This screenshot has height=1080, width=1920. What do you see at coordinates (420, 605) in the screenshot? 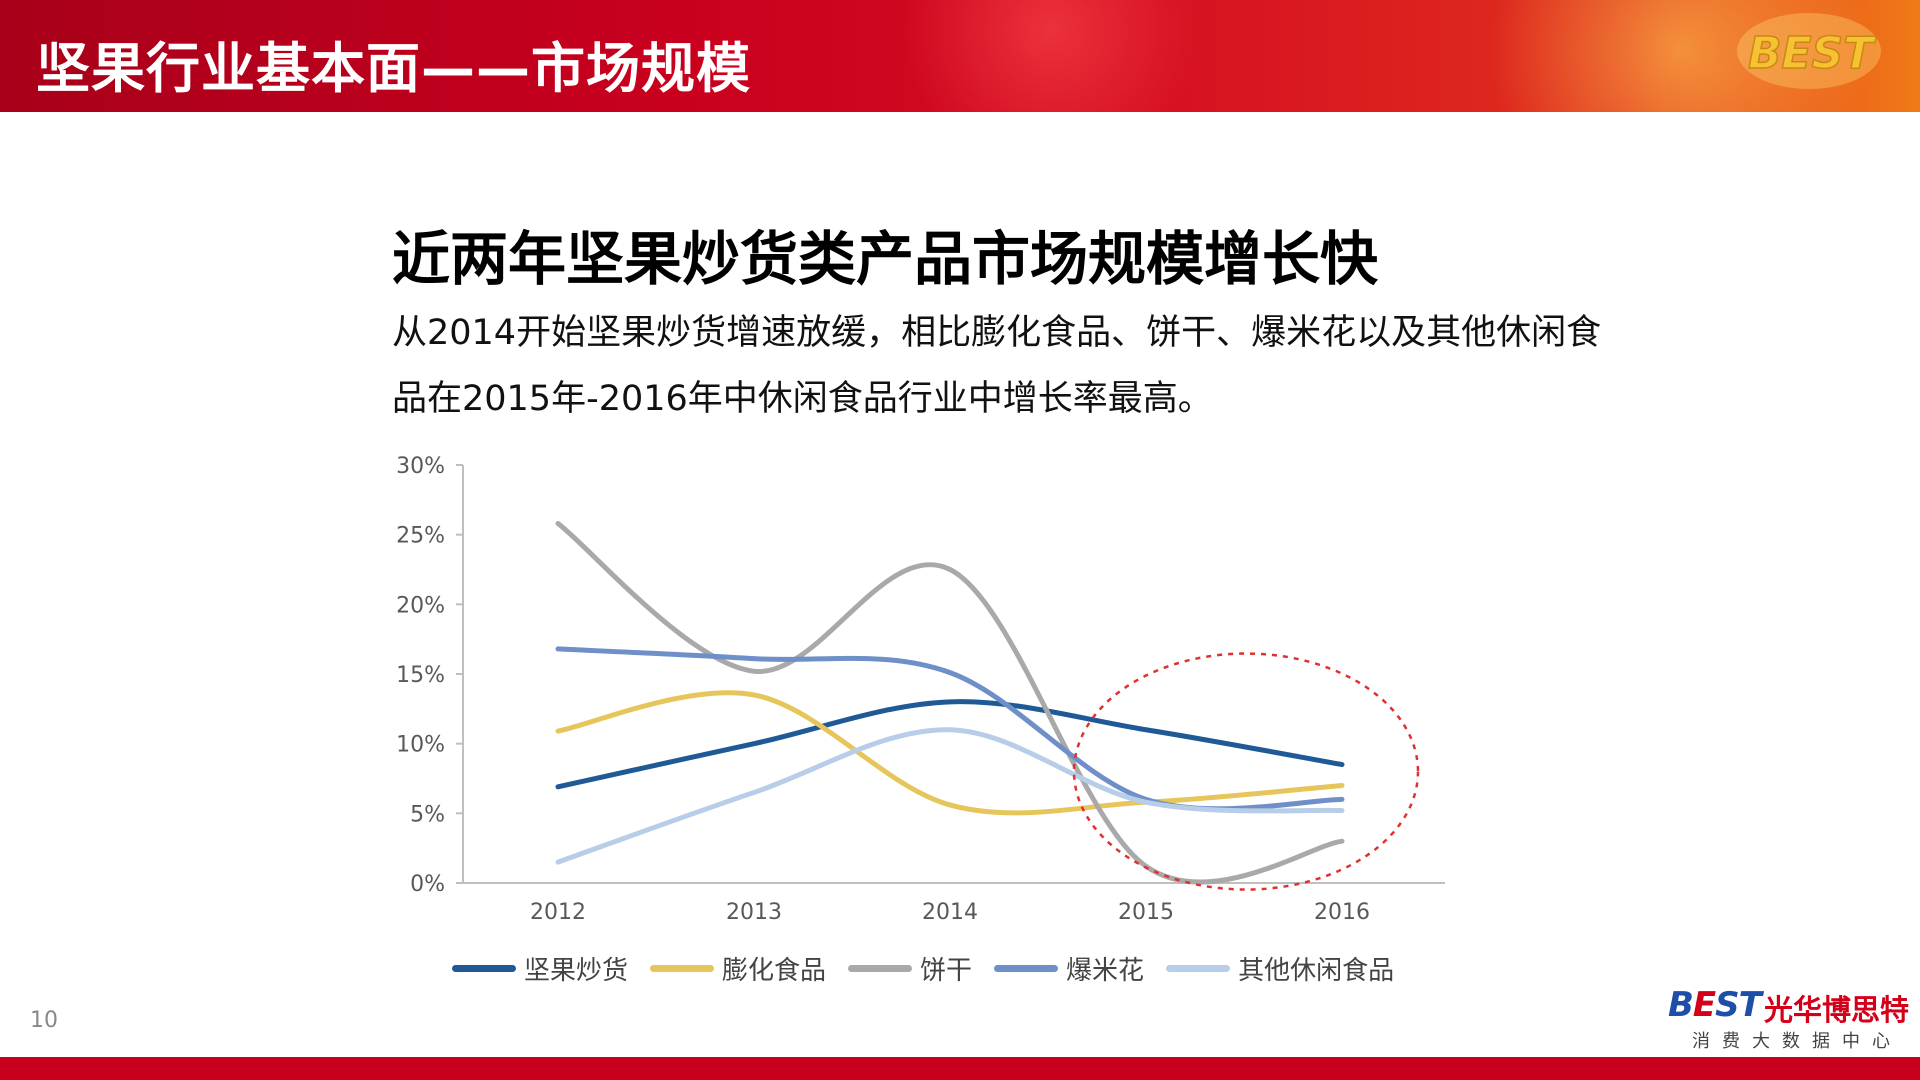
I see `y-tick-label: 20%` at bounding box center [420, 605].